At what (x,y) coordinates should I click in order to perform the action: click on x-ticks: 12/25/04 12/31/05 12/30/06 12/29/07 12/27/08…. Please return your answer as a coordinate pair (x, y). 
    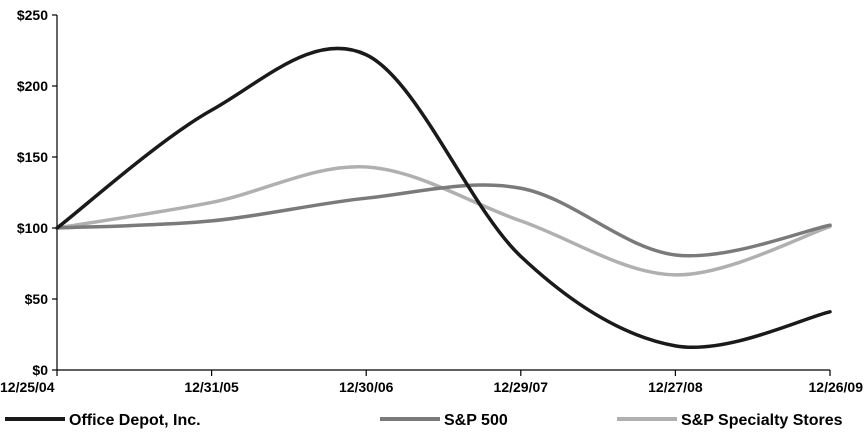
    Looking at the image, I should click on (431, 382).